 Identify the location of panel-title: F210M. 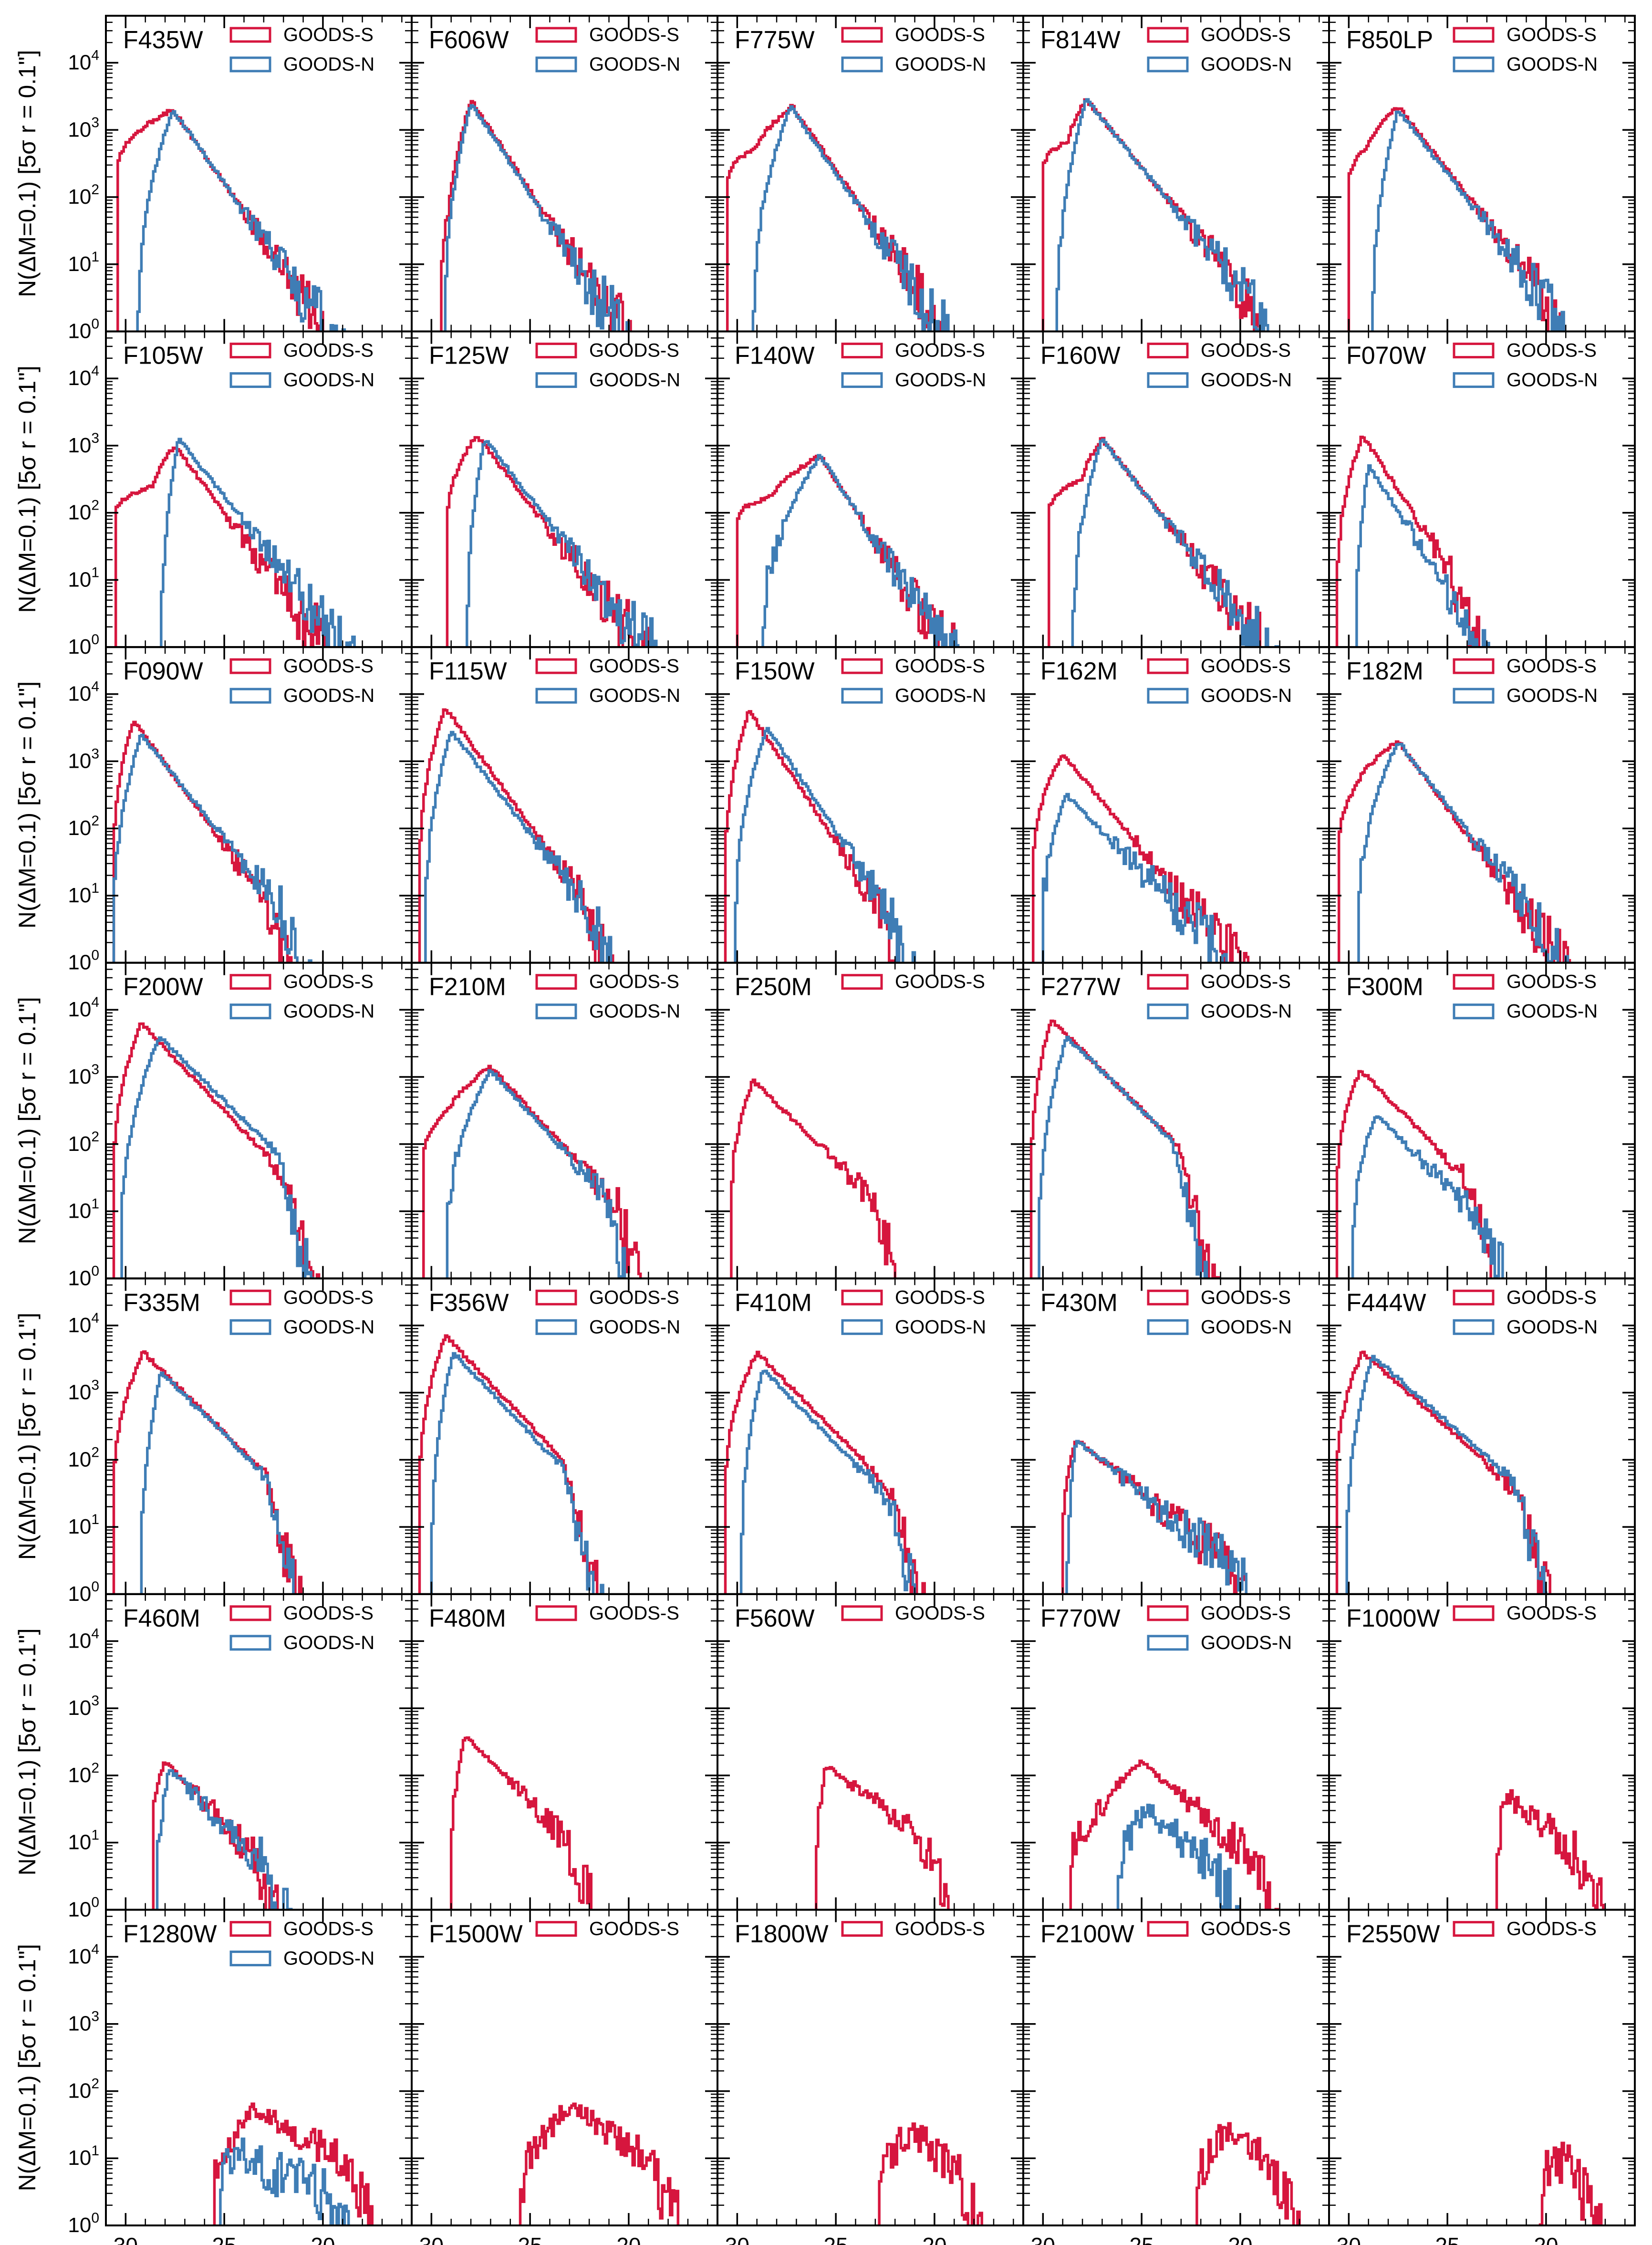
(467, 987).